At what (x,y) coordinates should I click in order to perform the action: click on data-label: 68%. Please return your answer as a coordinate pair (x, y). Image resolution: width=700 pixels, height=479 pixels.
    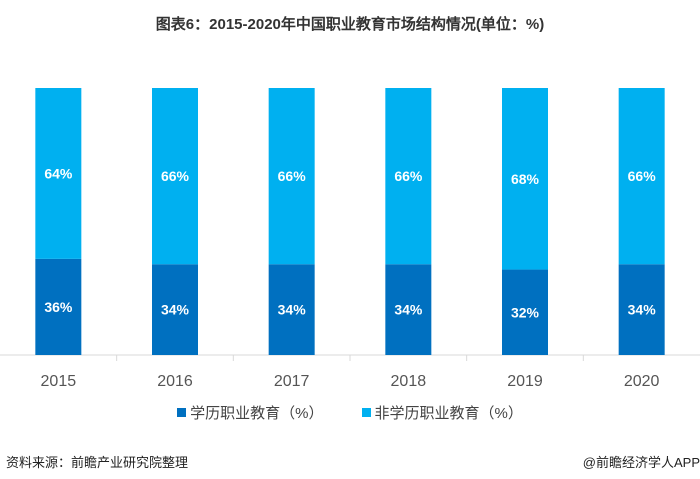
    Looking at the image, I should click on (525, 179).